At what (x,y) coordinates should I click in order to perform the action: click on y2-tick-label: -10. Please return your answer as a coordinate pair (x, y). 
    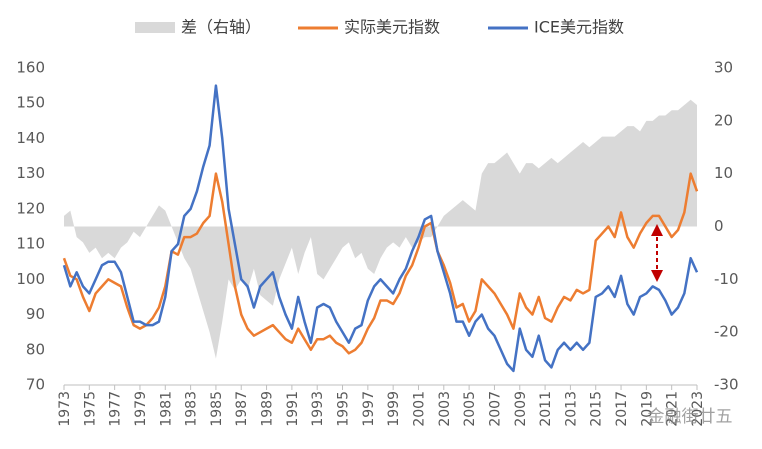
    Looking at the image, I should click on (726, 279).